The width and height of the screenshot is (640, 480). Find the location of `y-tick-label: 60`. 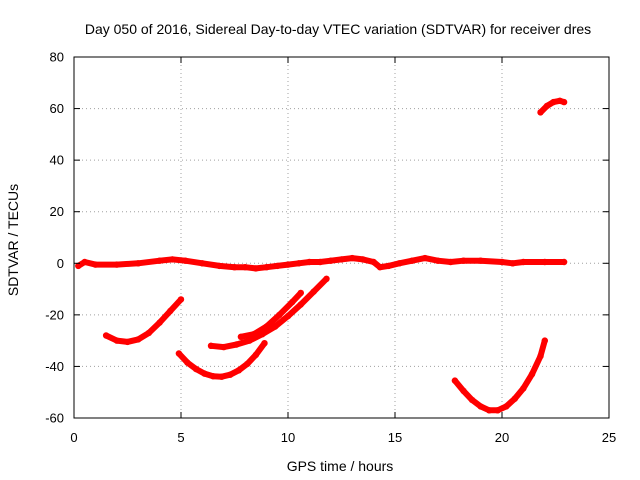

y-tick-label: 60 is located at coordinates (57, 108).